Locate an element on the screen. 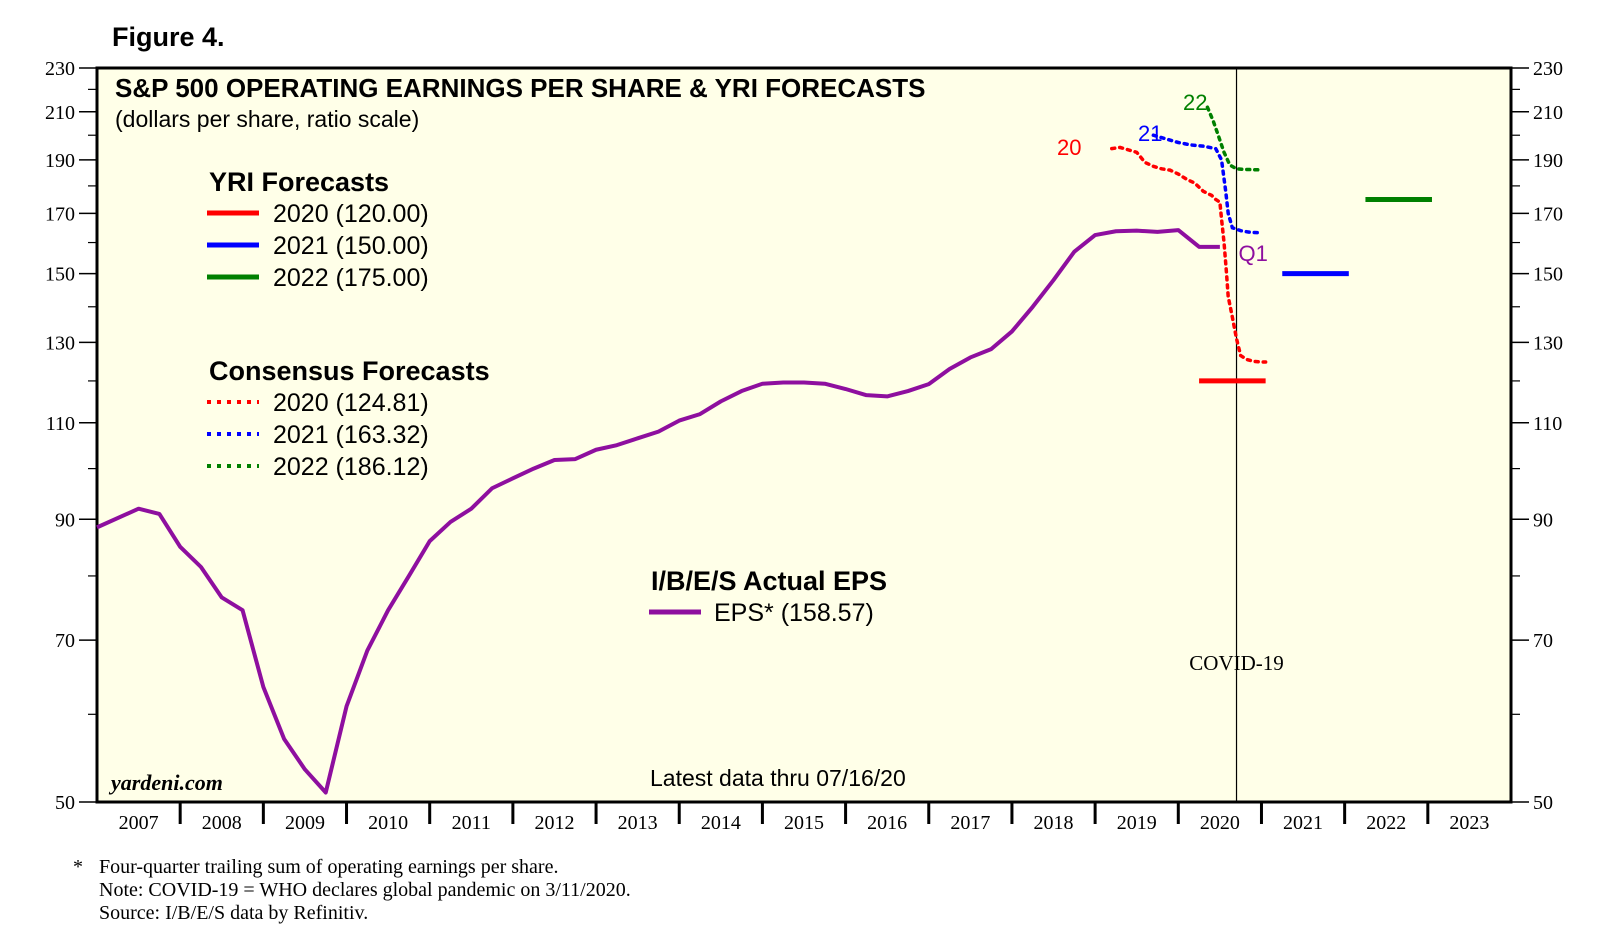  y-tick-label-right: 110 is located at coordinates (1547, 424).